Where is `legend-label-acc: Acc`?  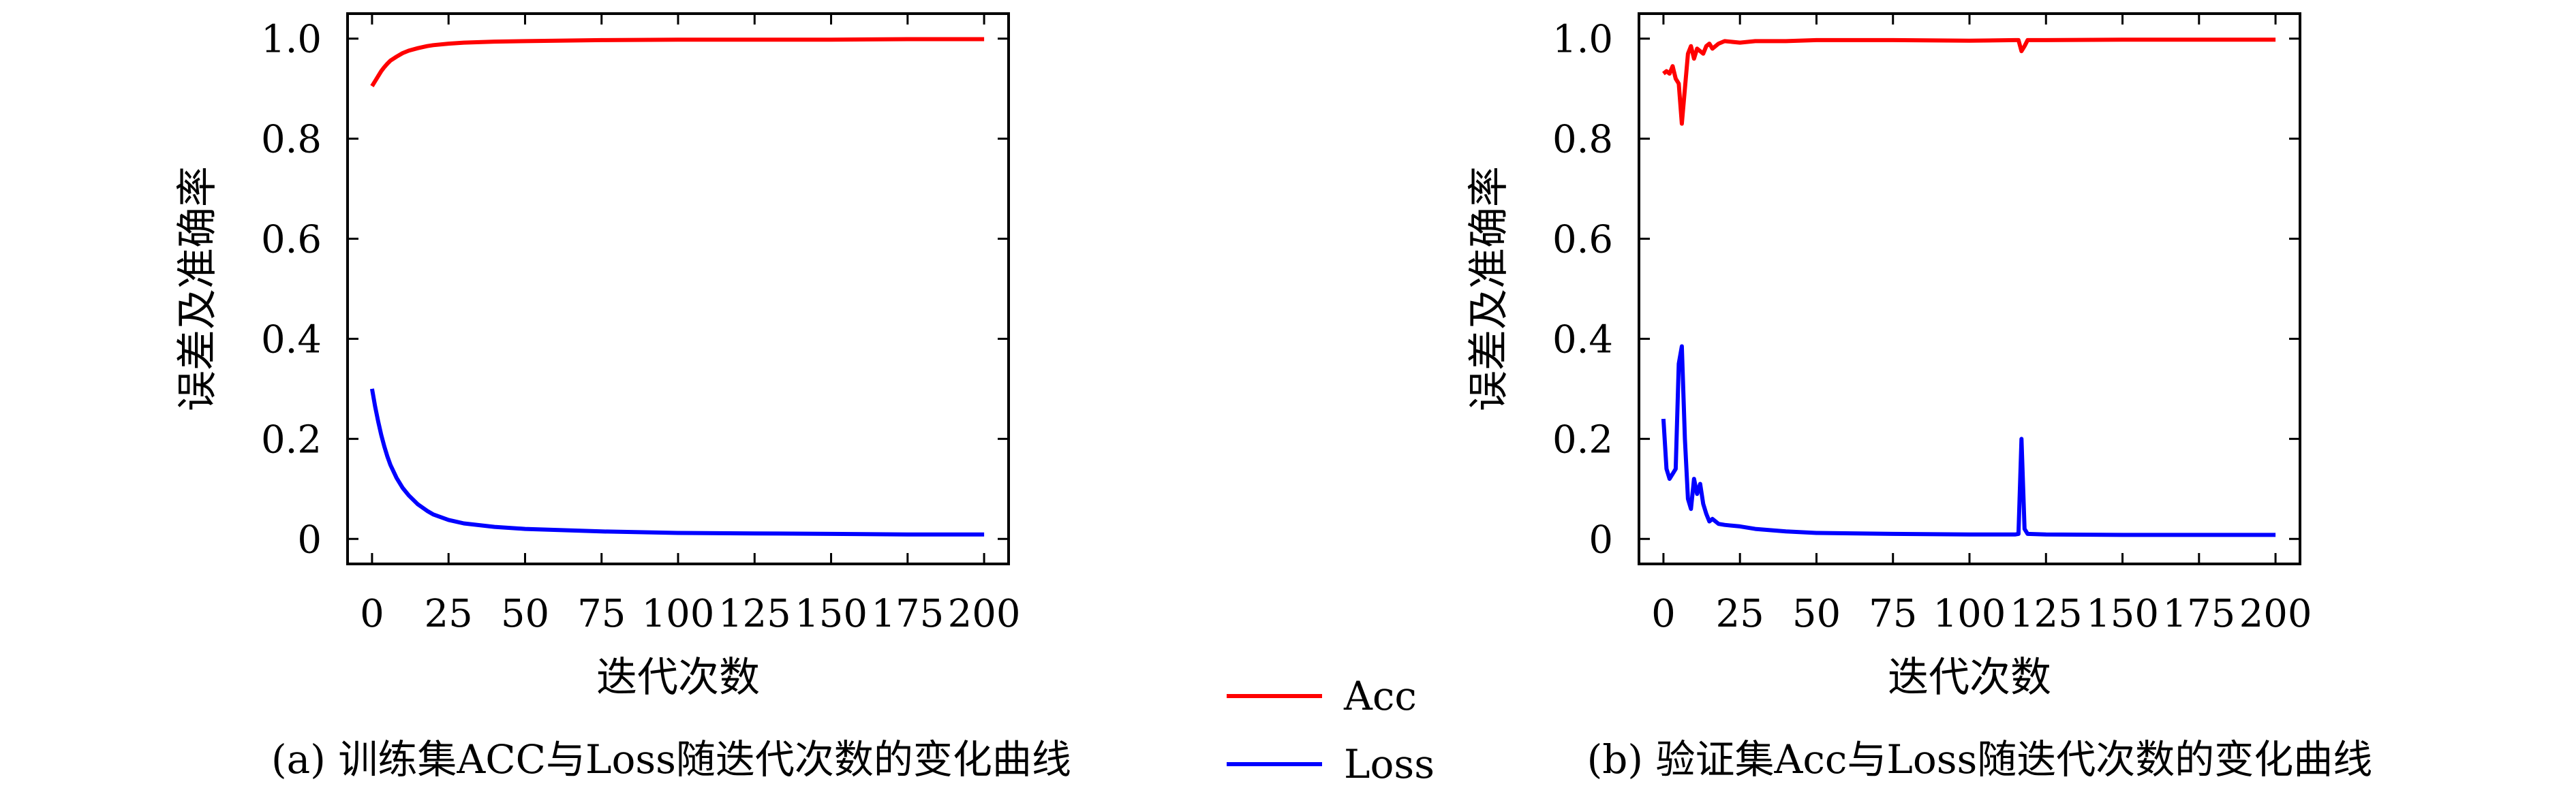
legend-label-acc: Acc is located at coordinates (1380, 696).